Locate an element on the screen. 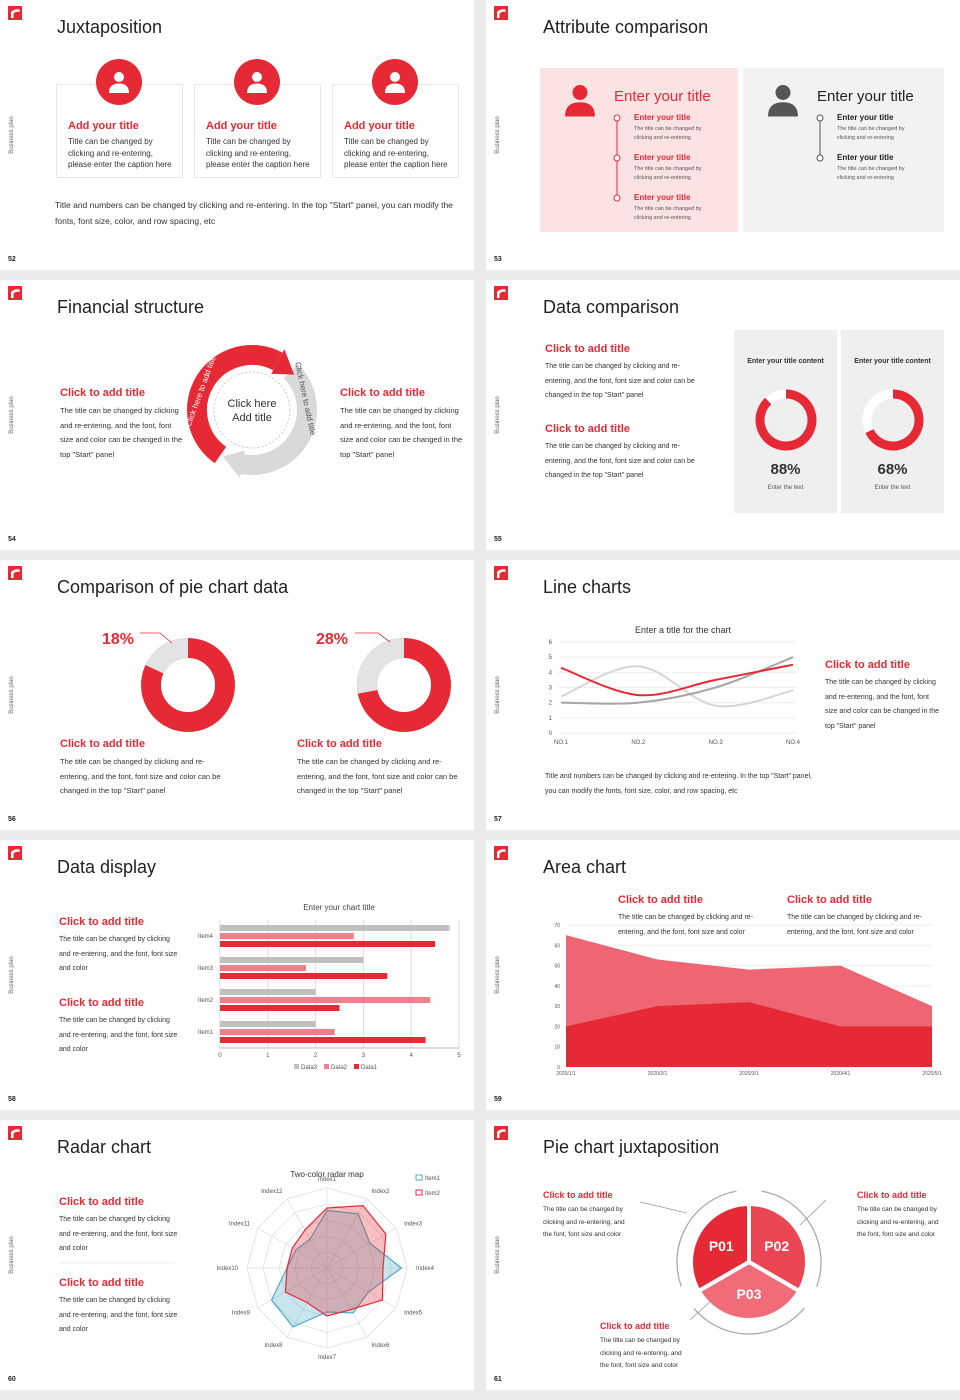  radar-series is located at coordinates (335, 1261).